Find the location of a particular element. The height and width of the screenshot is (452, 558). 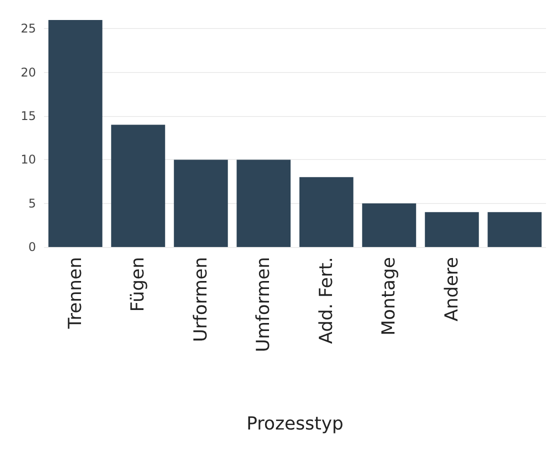

y-tick-label: 20 is located at coordinates (28, 72).